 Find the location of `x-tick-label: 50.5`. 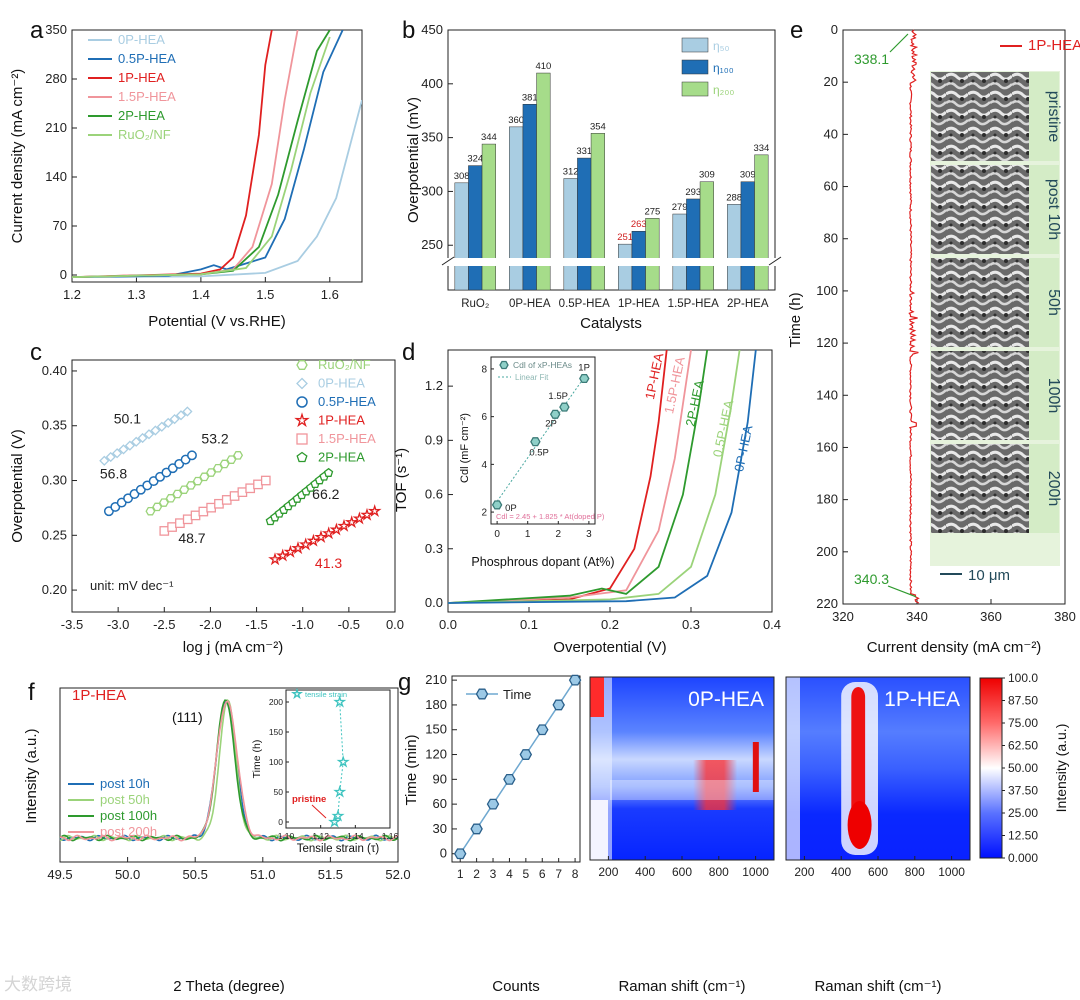

x-tick-label: 50.5 is located at coordinates (195, 874).